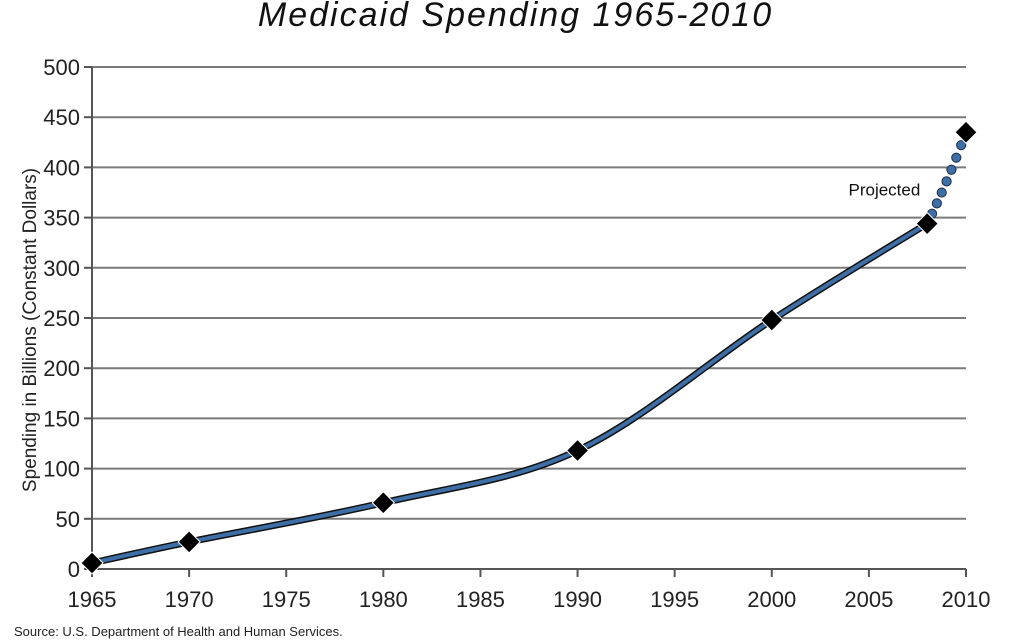 This screenshot has height=644, width=1031. What do you see at coordinates (61, 218) in the screenshot?
I see `y-tick-label-350: 350` at bounding box center [61, 218].